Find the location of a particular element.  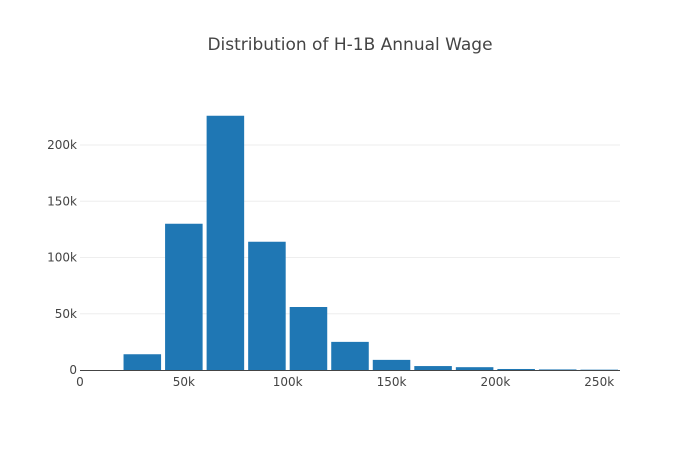

x-tick-label-5: 250k is located at coordinates (599, 382).